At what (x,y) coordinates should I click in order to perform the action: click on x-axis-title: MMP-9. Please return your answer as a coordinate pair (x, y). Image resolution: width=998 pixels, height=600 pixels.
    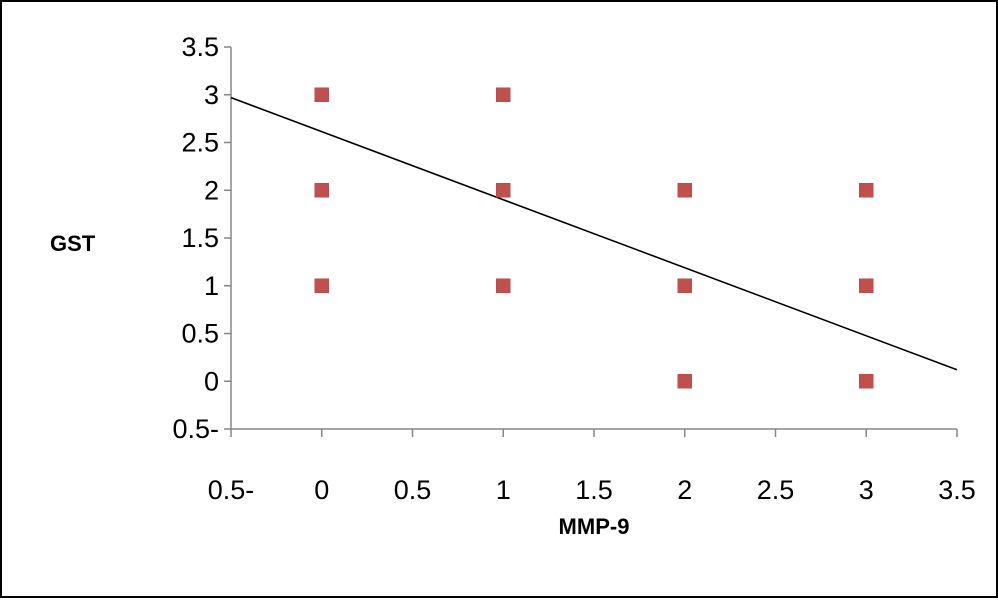
    Looking at the image, I should click on (594, 526).